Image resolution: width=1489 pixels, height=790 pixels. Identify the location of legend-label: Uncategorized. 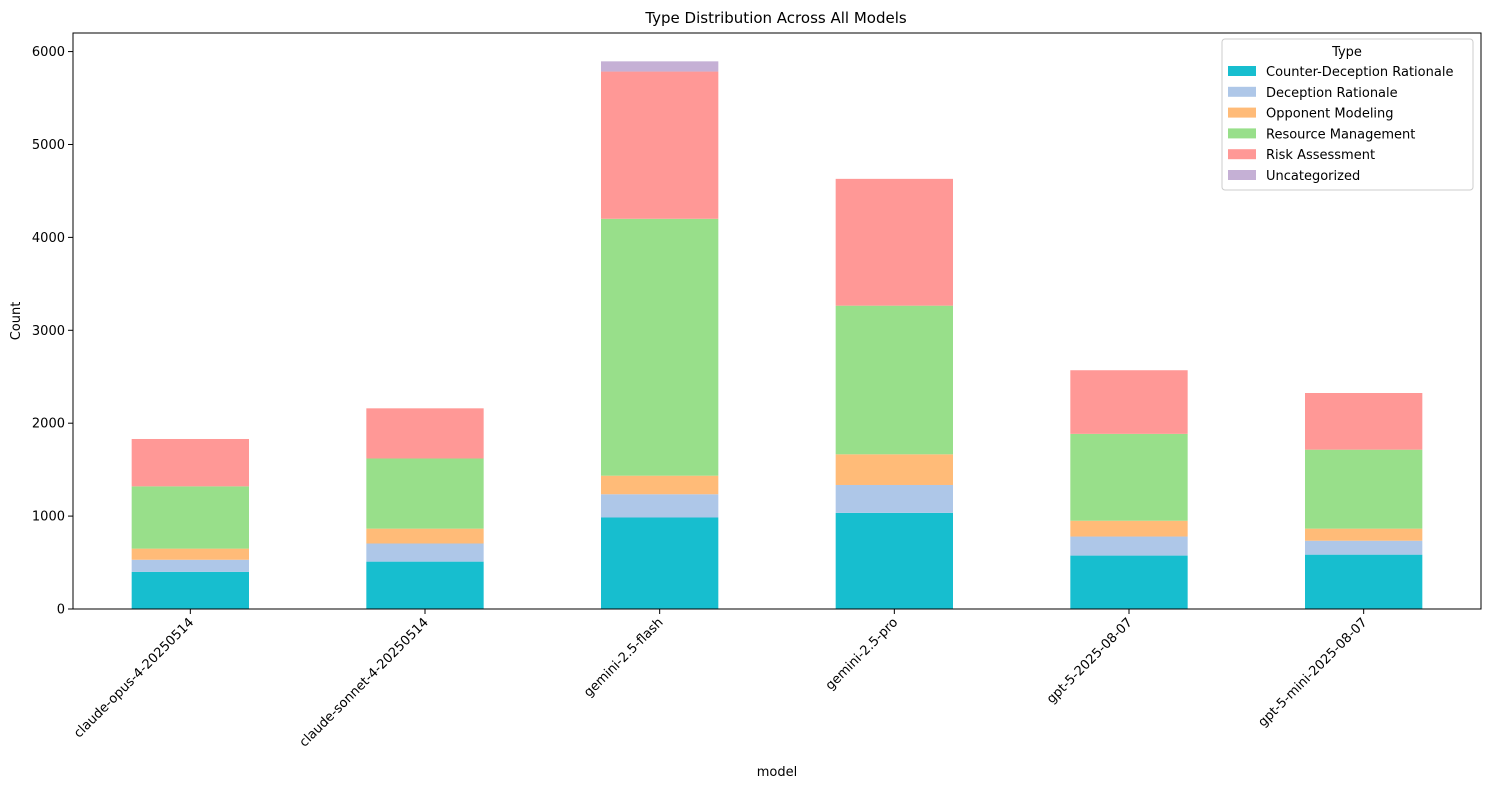
(1313, 176).